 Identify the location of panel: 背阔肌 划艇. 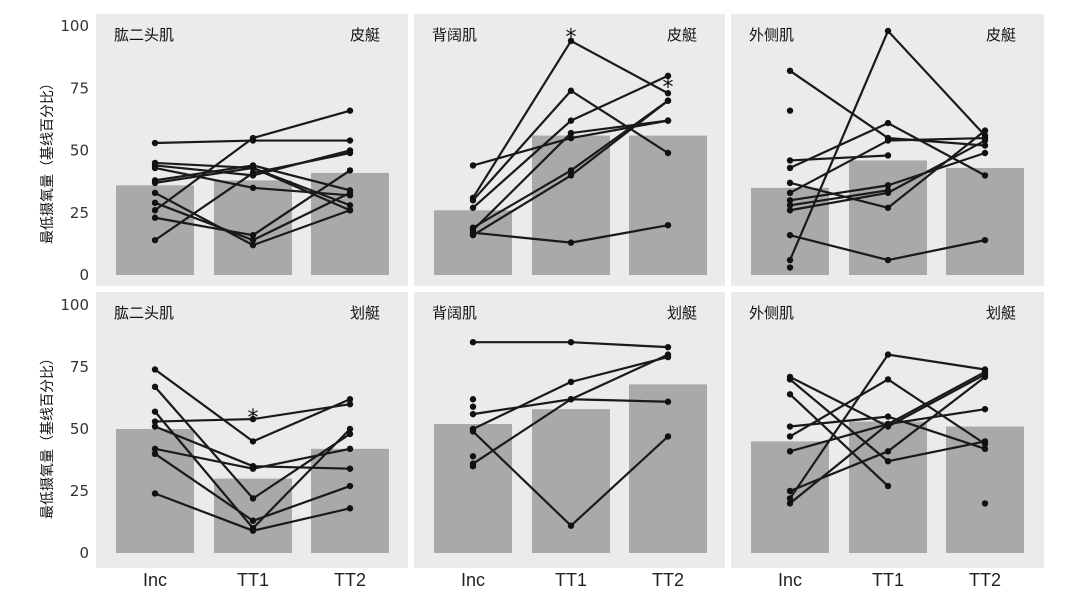
(569, 430).